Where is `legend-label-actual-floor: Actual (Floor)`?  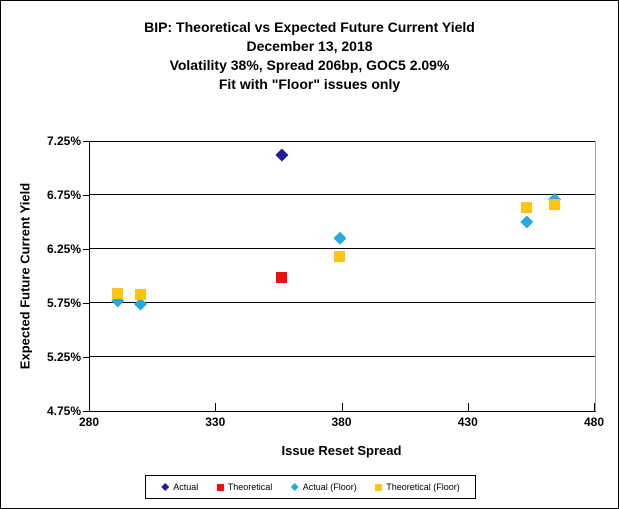 legend-label-actual-floor: Actual (Floor) is located at coordinates (329, 487).